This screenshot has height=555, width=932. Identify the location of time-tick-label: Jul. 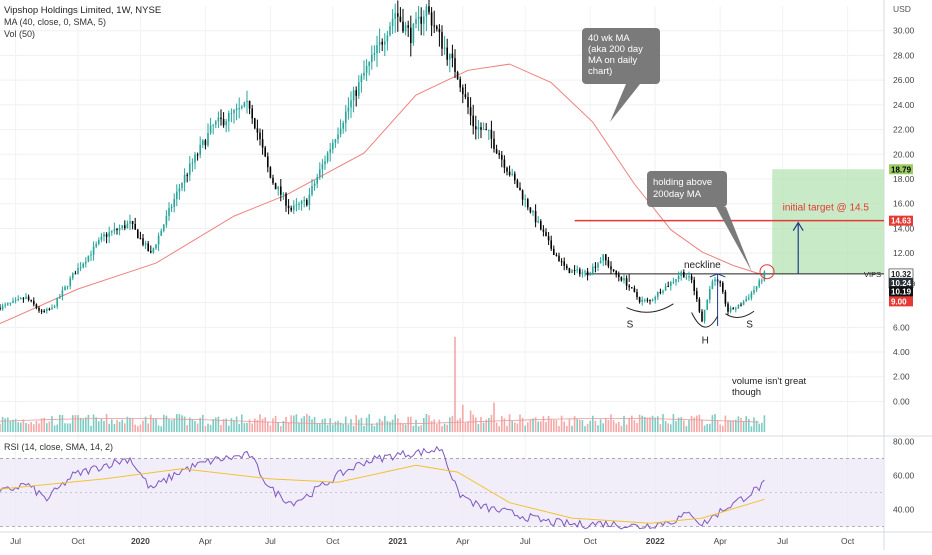
(525, 541).